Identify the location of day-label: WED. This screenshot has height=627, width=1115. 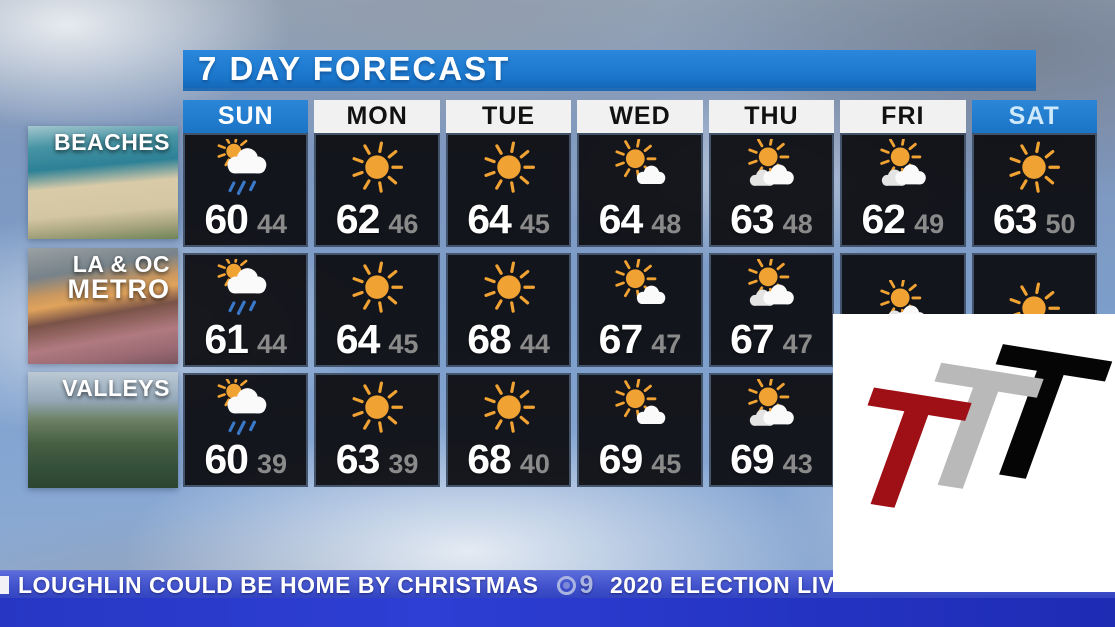
(640, 116).